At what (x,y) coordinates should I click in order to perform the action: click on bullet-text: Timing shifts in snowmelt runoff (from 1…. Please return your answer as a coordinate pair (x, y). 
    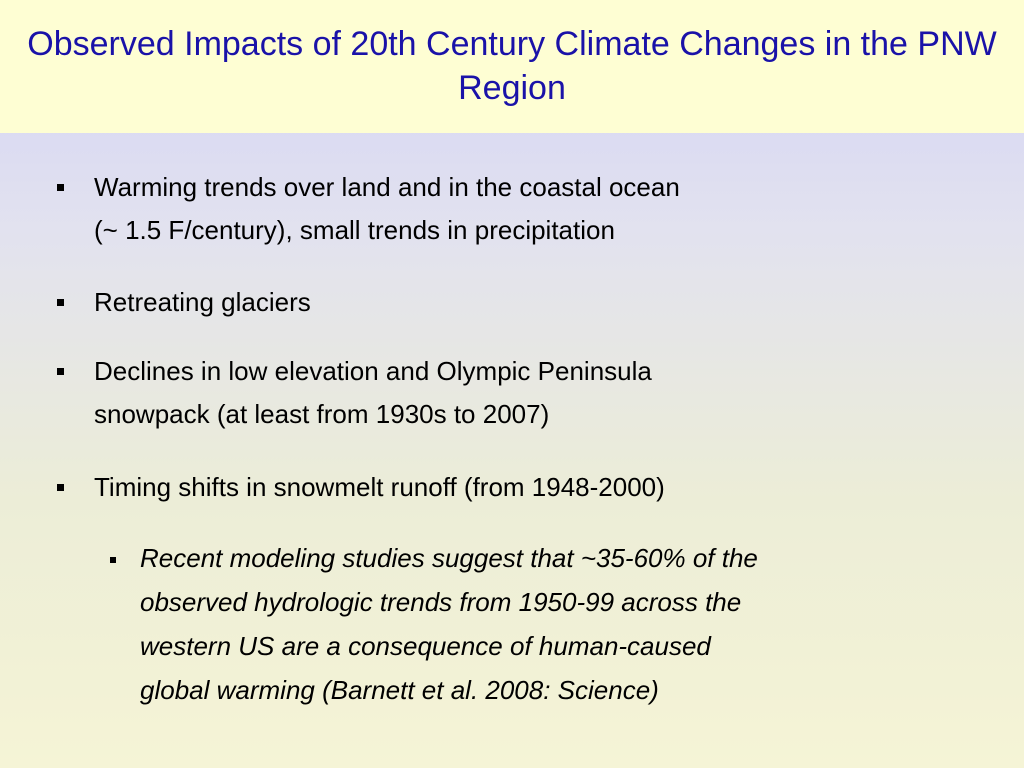
    Looking at the image, I should click on (494, 487).